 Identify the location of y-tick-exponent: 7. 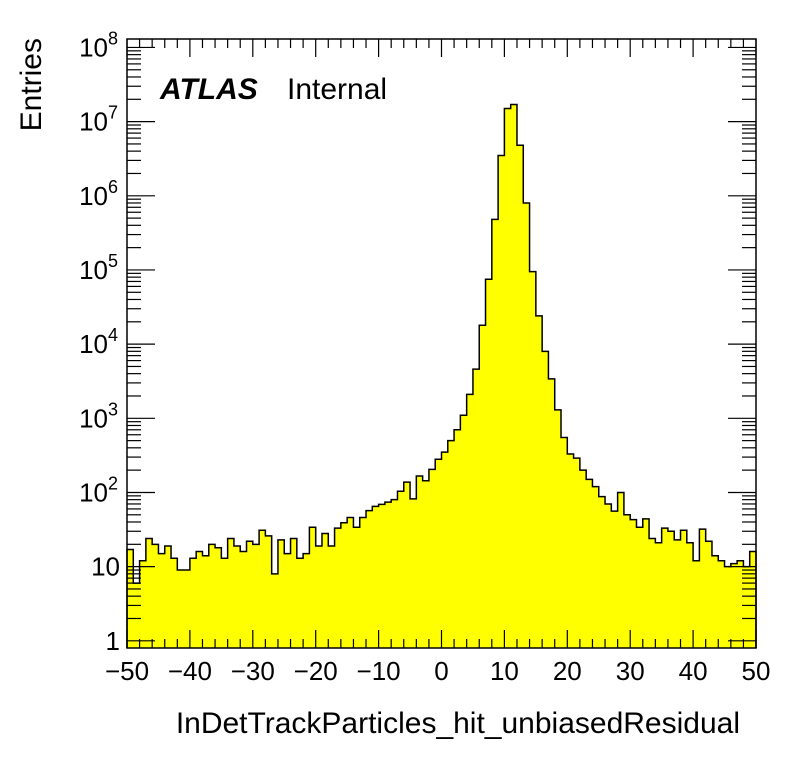
(113, 113).